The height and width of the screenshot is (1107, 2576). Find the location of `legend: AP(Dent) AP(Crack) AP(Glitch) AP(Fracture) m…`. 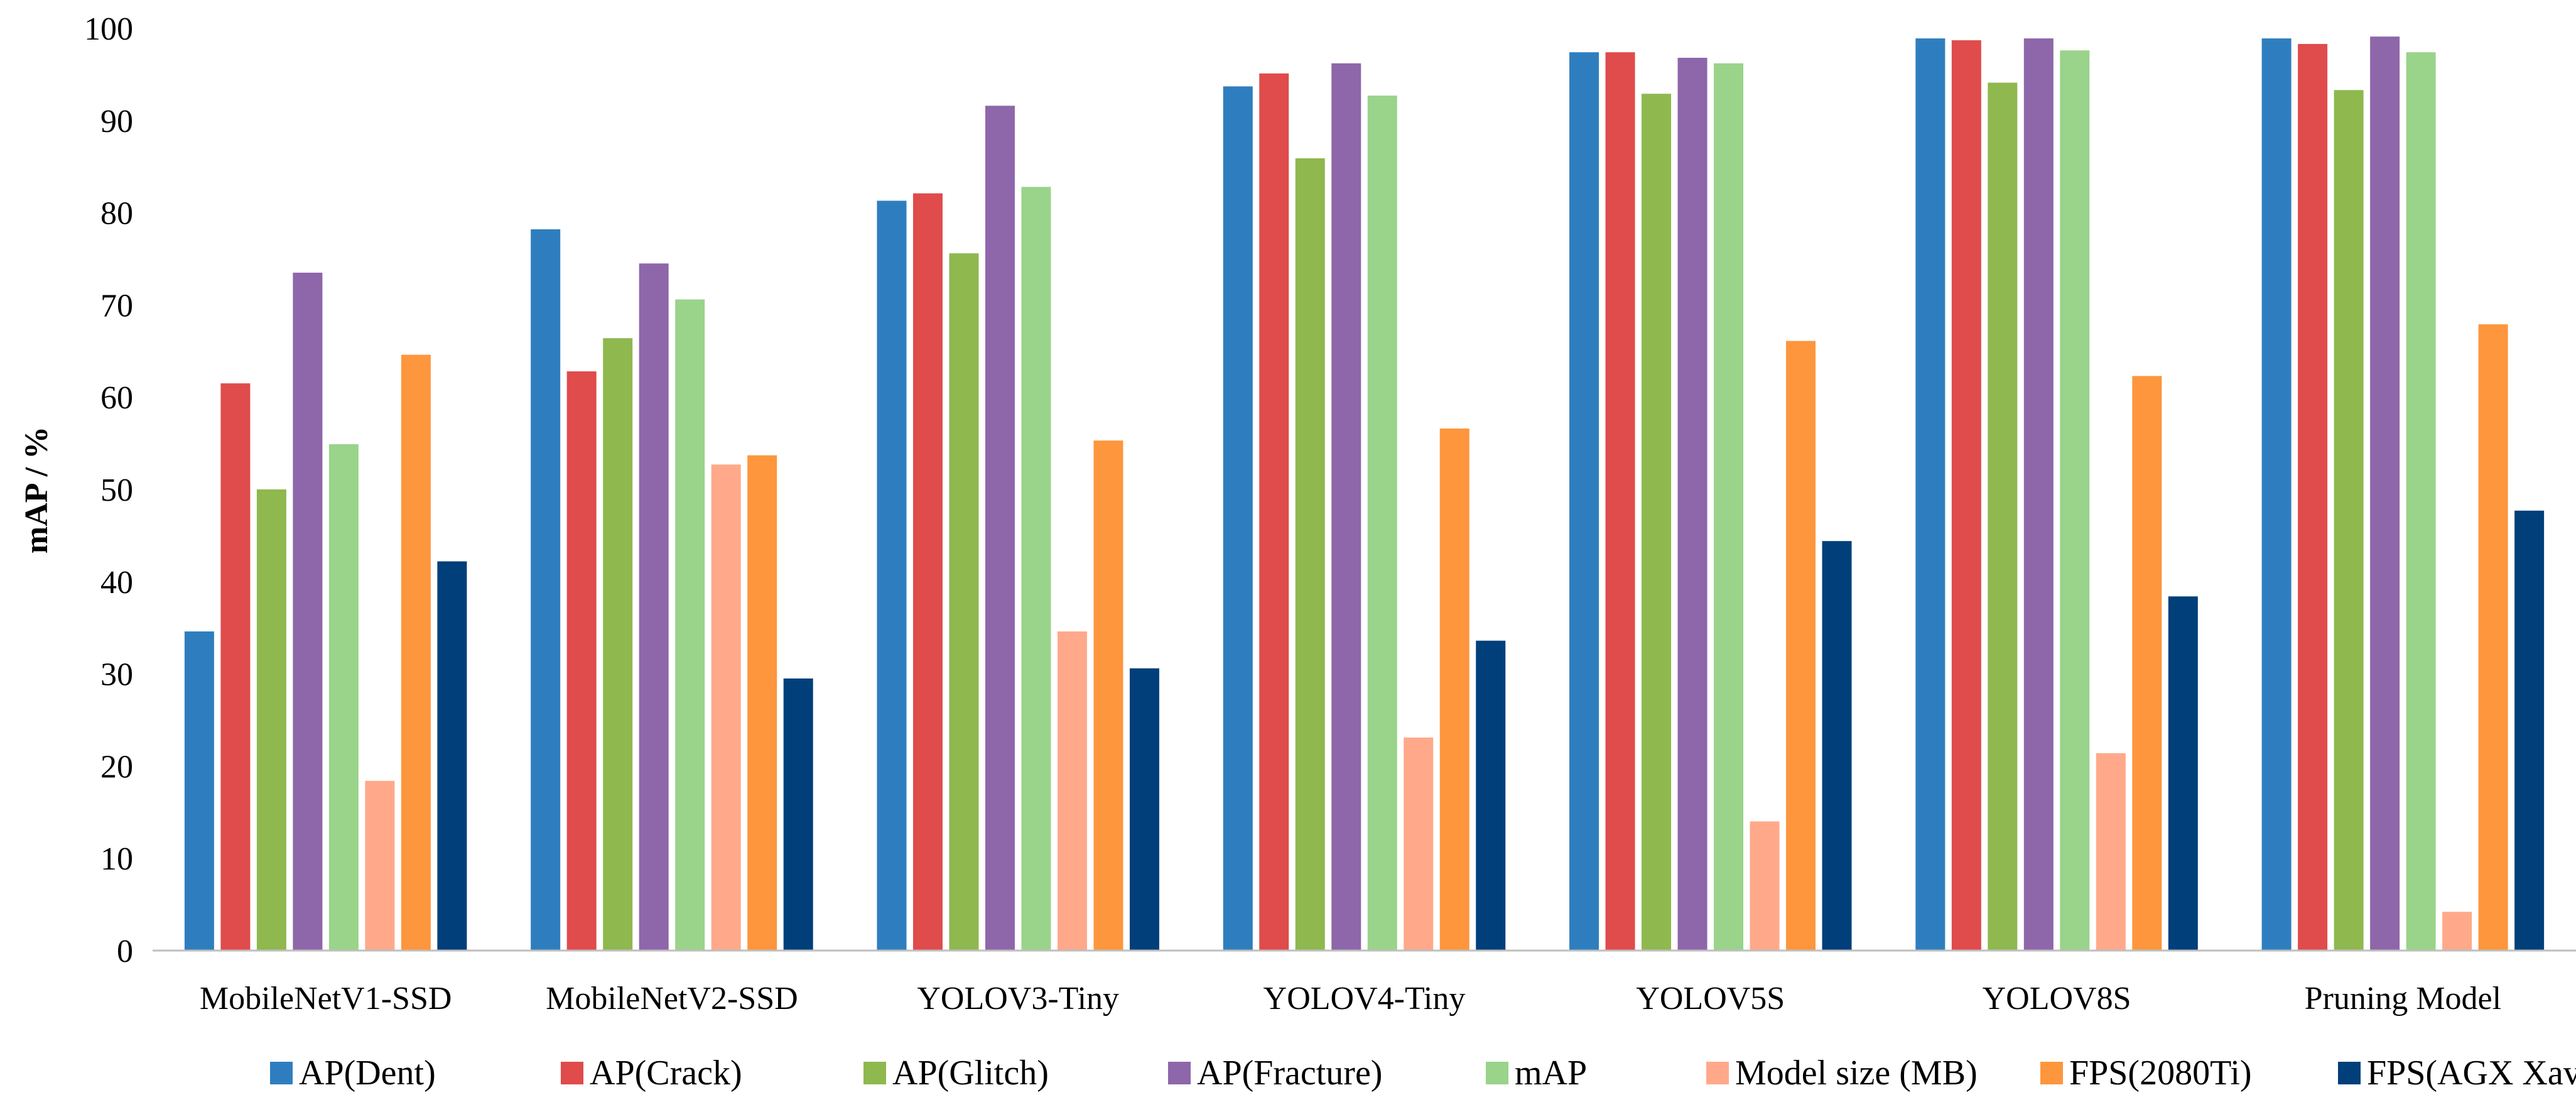

legend: AP(Dent) AP(Crack) AP(Glitch) AP(Fracture) m… is located at coordinates (1423, 1073).